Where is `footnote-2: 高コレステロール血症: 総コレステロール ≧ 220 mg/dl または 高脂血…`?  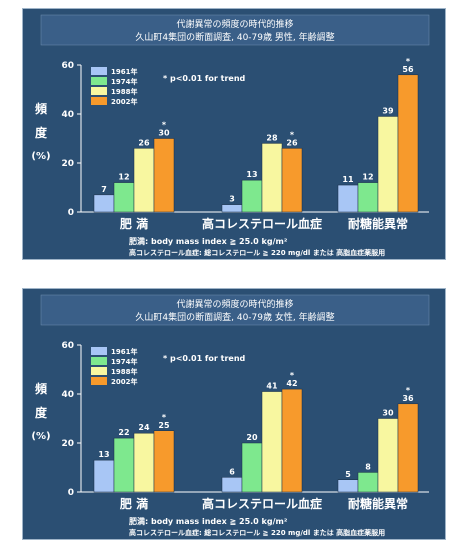 footnote-2: 高コレステロール血症: 総コレステロール ≧ 220 mg/dl または 高脂血… is located at coordinates (257, 252).